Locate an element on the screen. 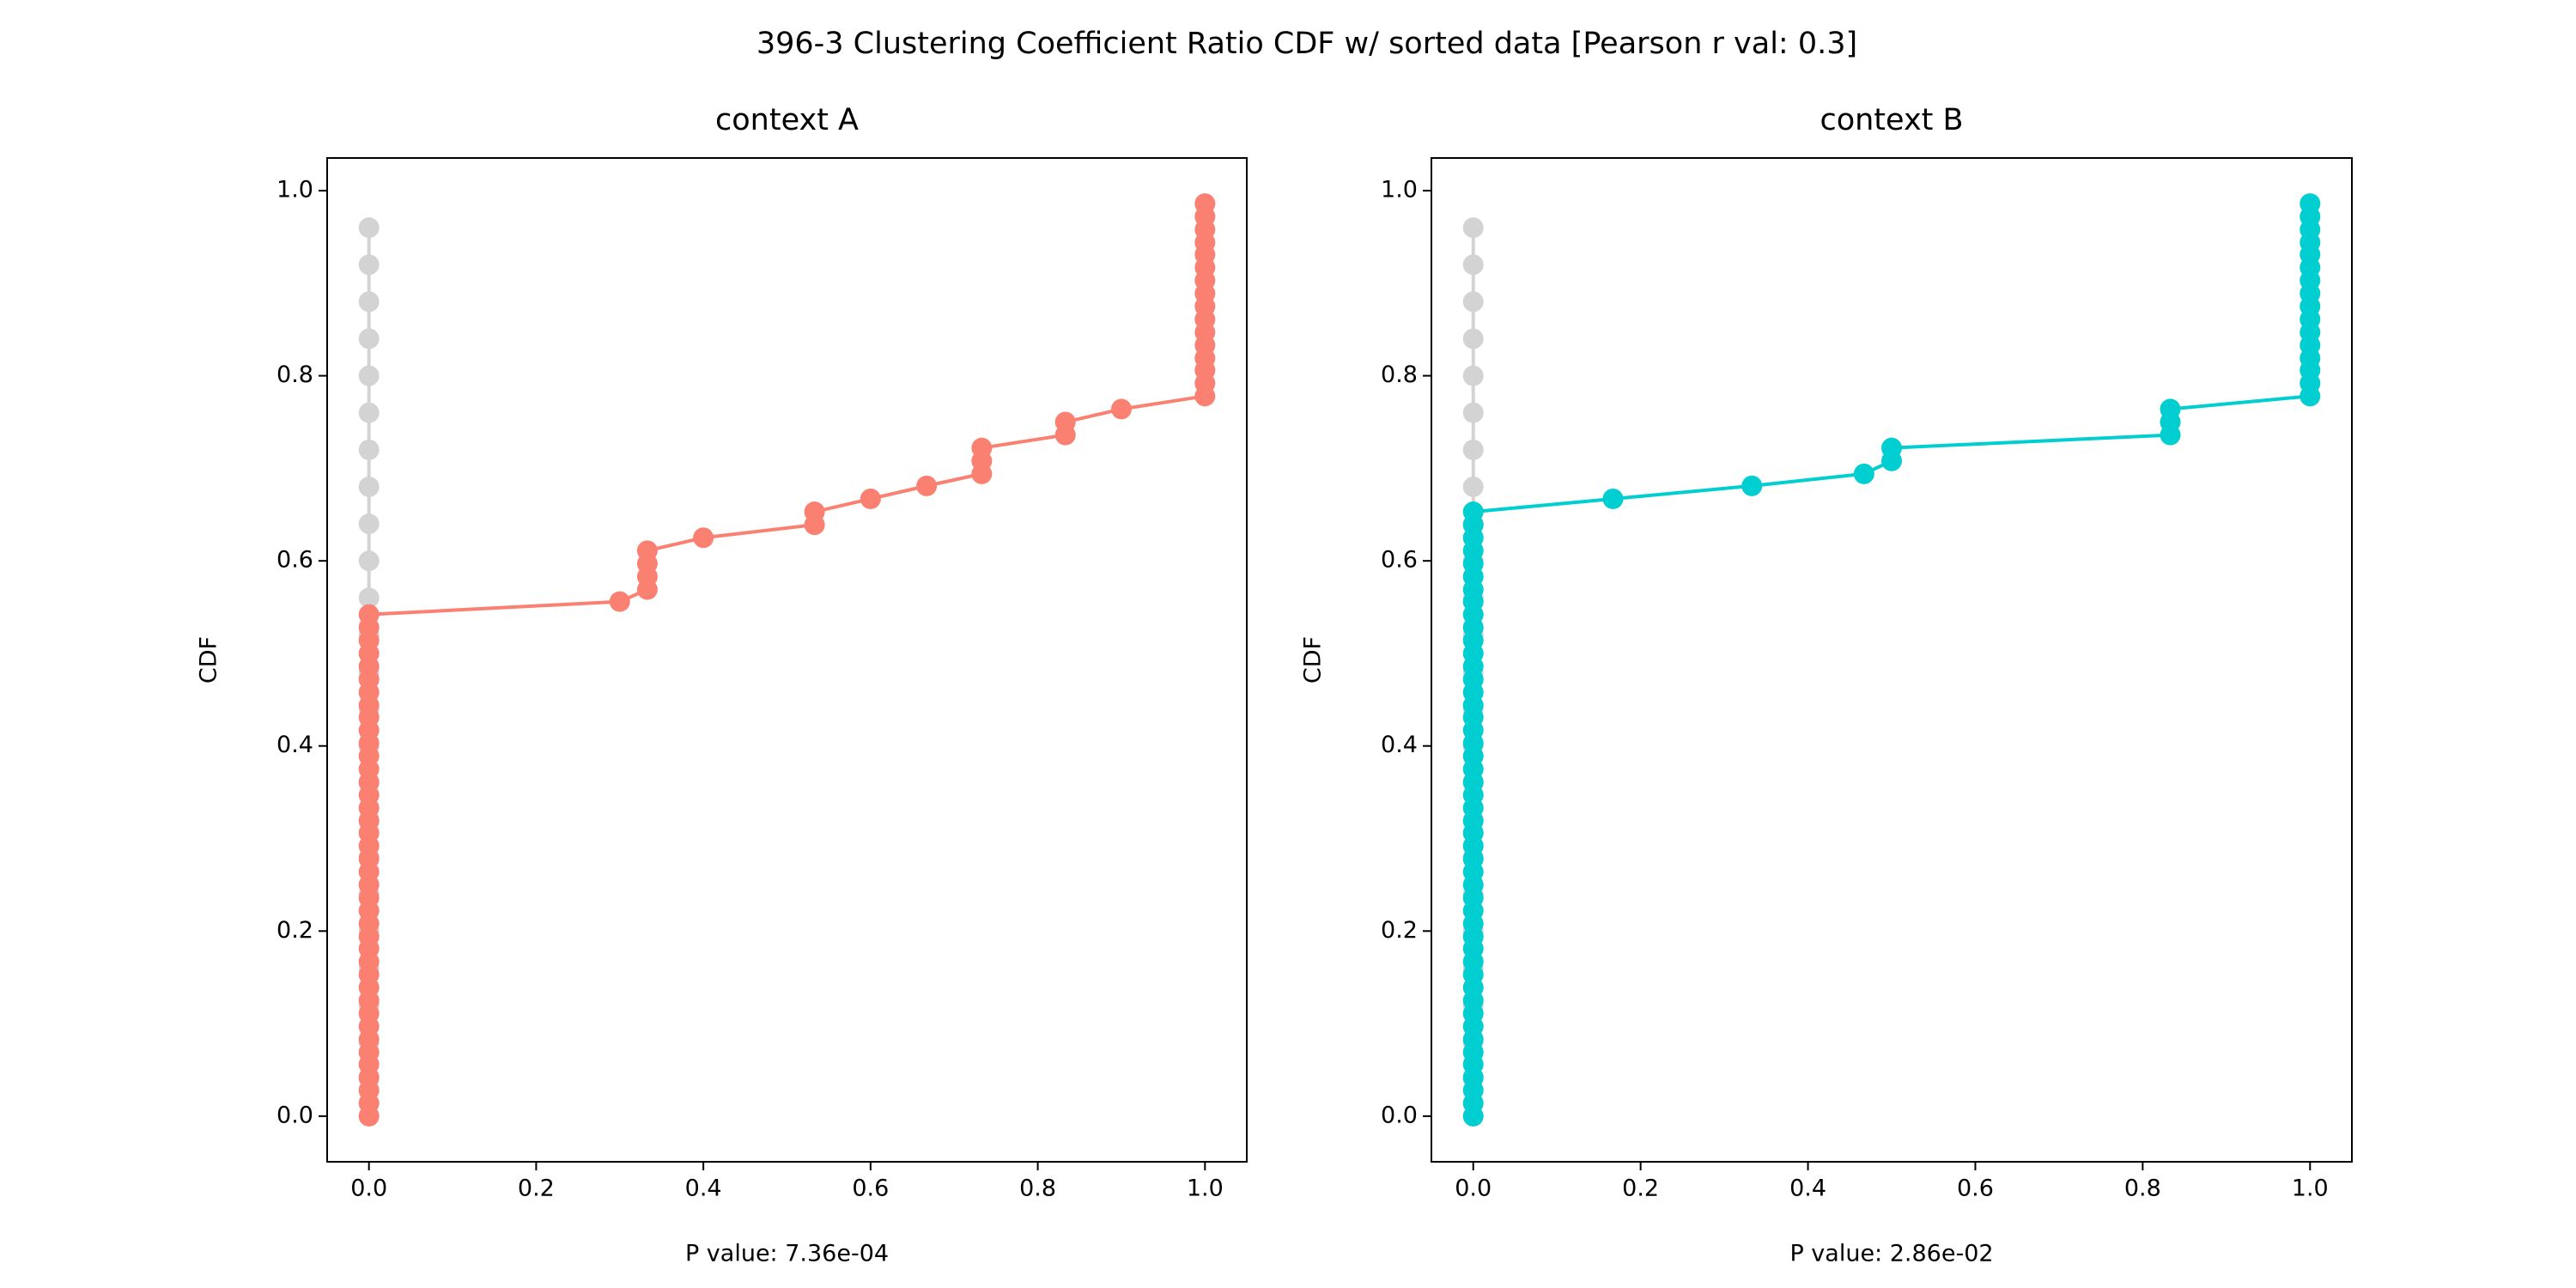 This screenshot has width=2576, height=1288. x-axis-label: P value: 7.36e-04 is located at coordinates (787, 1254).